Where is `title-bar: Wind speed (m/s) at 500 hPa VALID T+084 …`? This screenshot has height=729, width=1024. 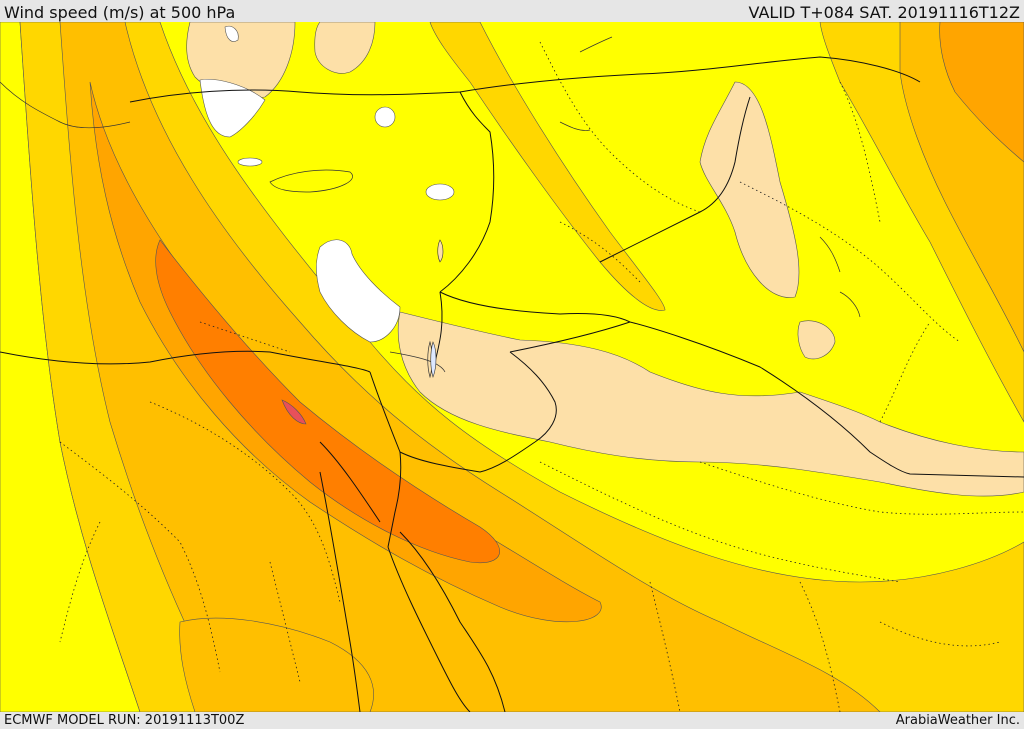
title-bar: Wind speed (m/s) at 500 hPa VALID T+084 … is located at coordinates (512, 11).